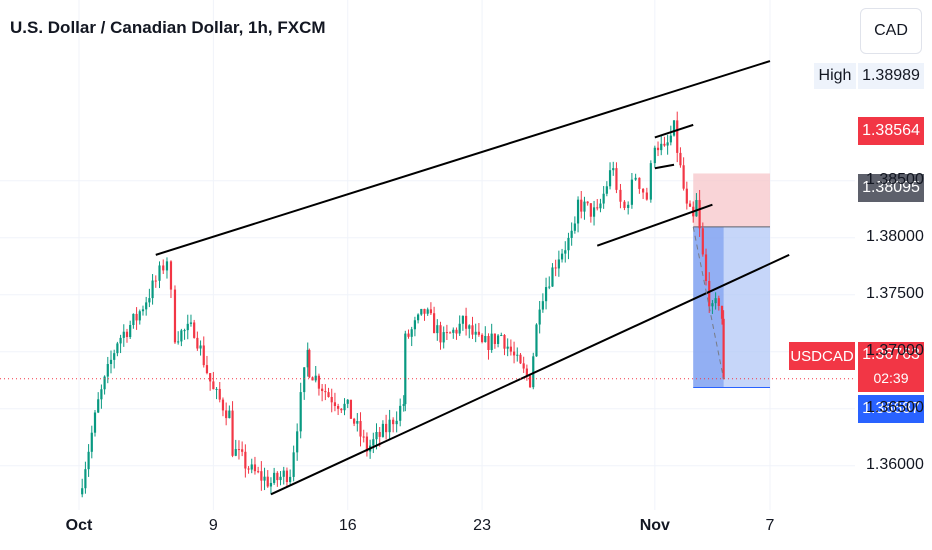 The width and height of the screenshot is (932, 550). Describe the element at coordinates (891, 31) in the screenshot. I see `currency-button: CAD` at that location.